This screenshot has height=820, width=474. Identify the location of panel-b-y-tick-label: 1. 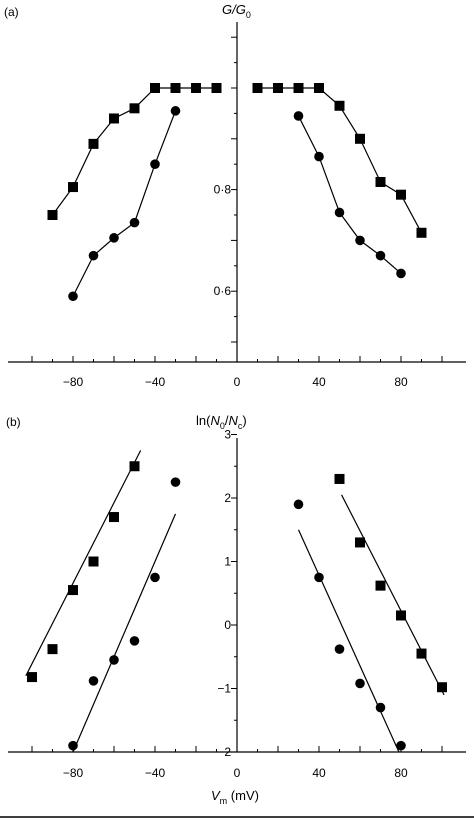
(227, 562).